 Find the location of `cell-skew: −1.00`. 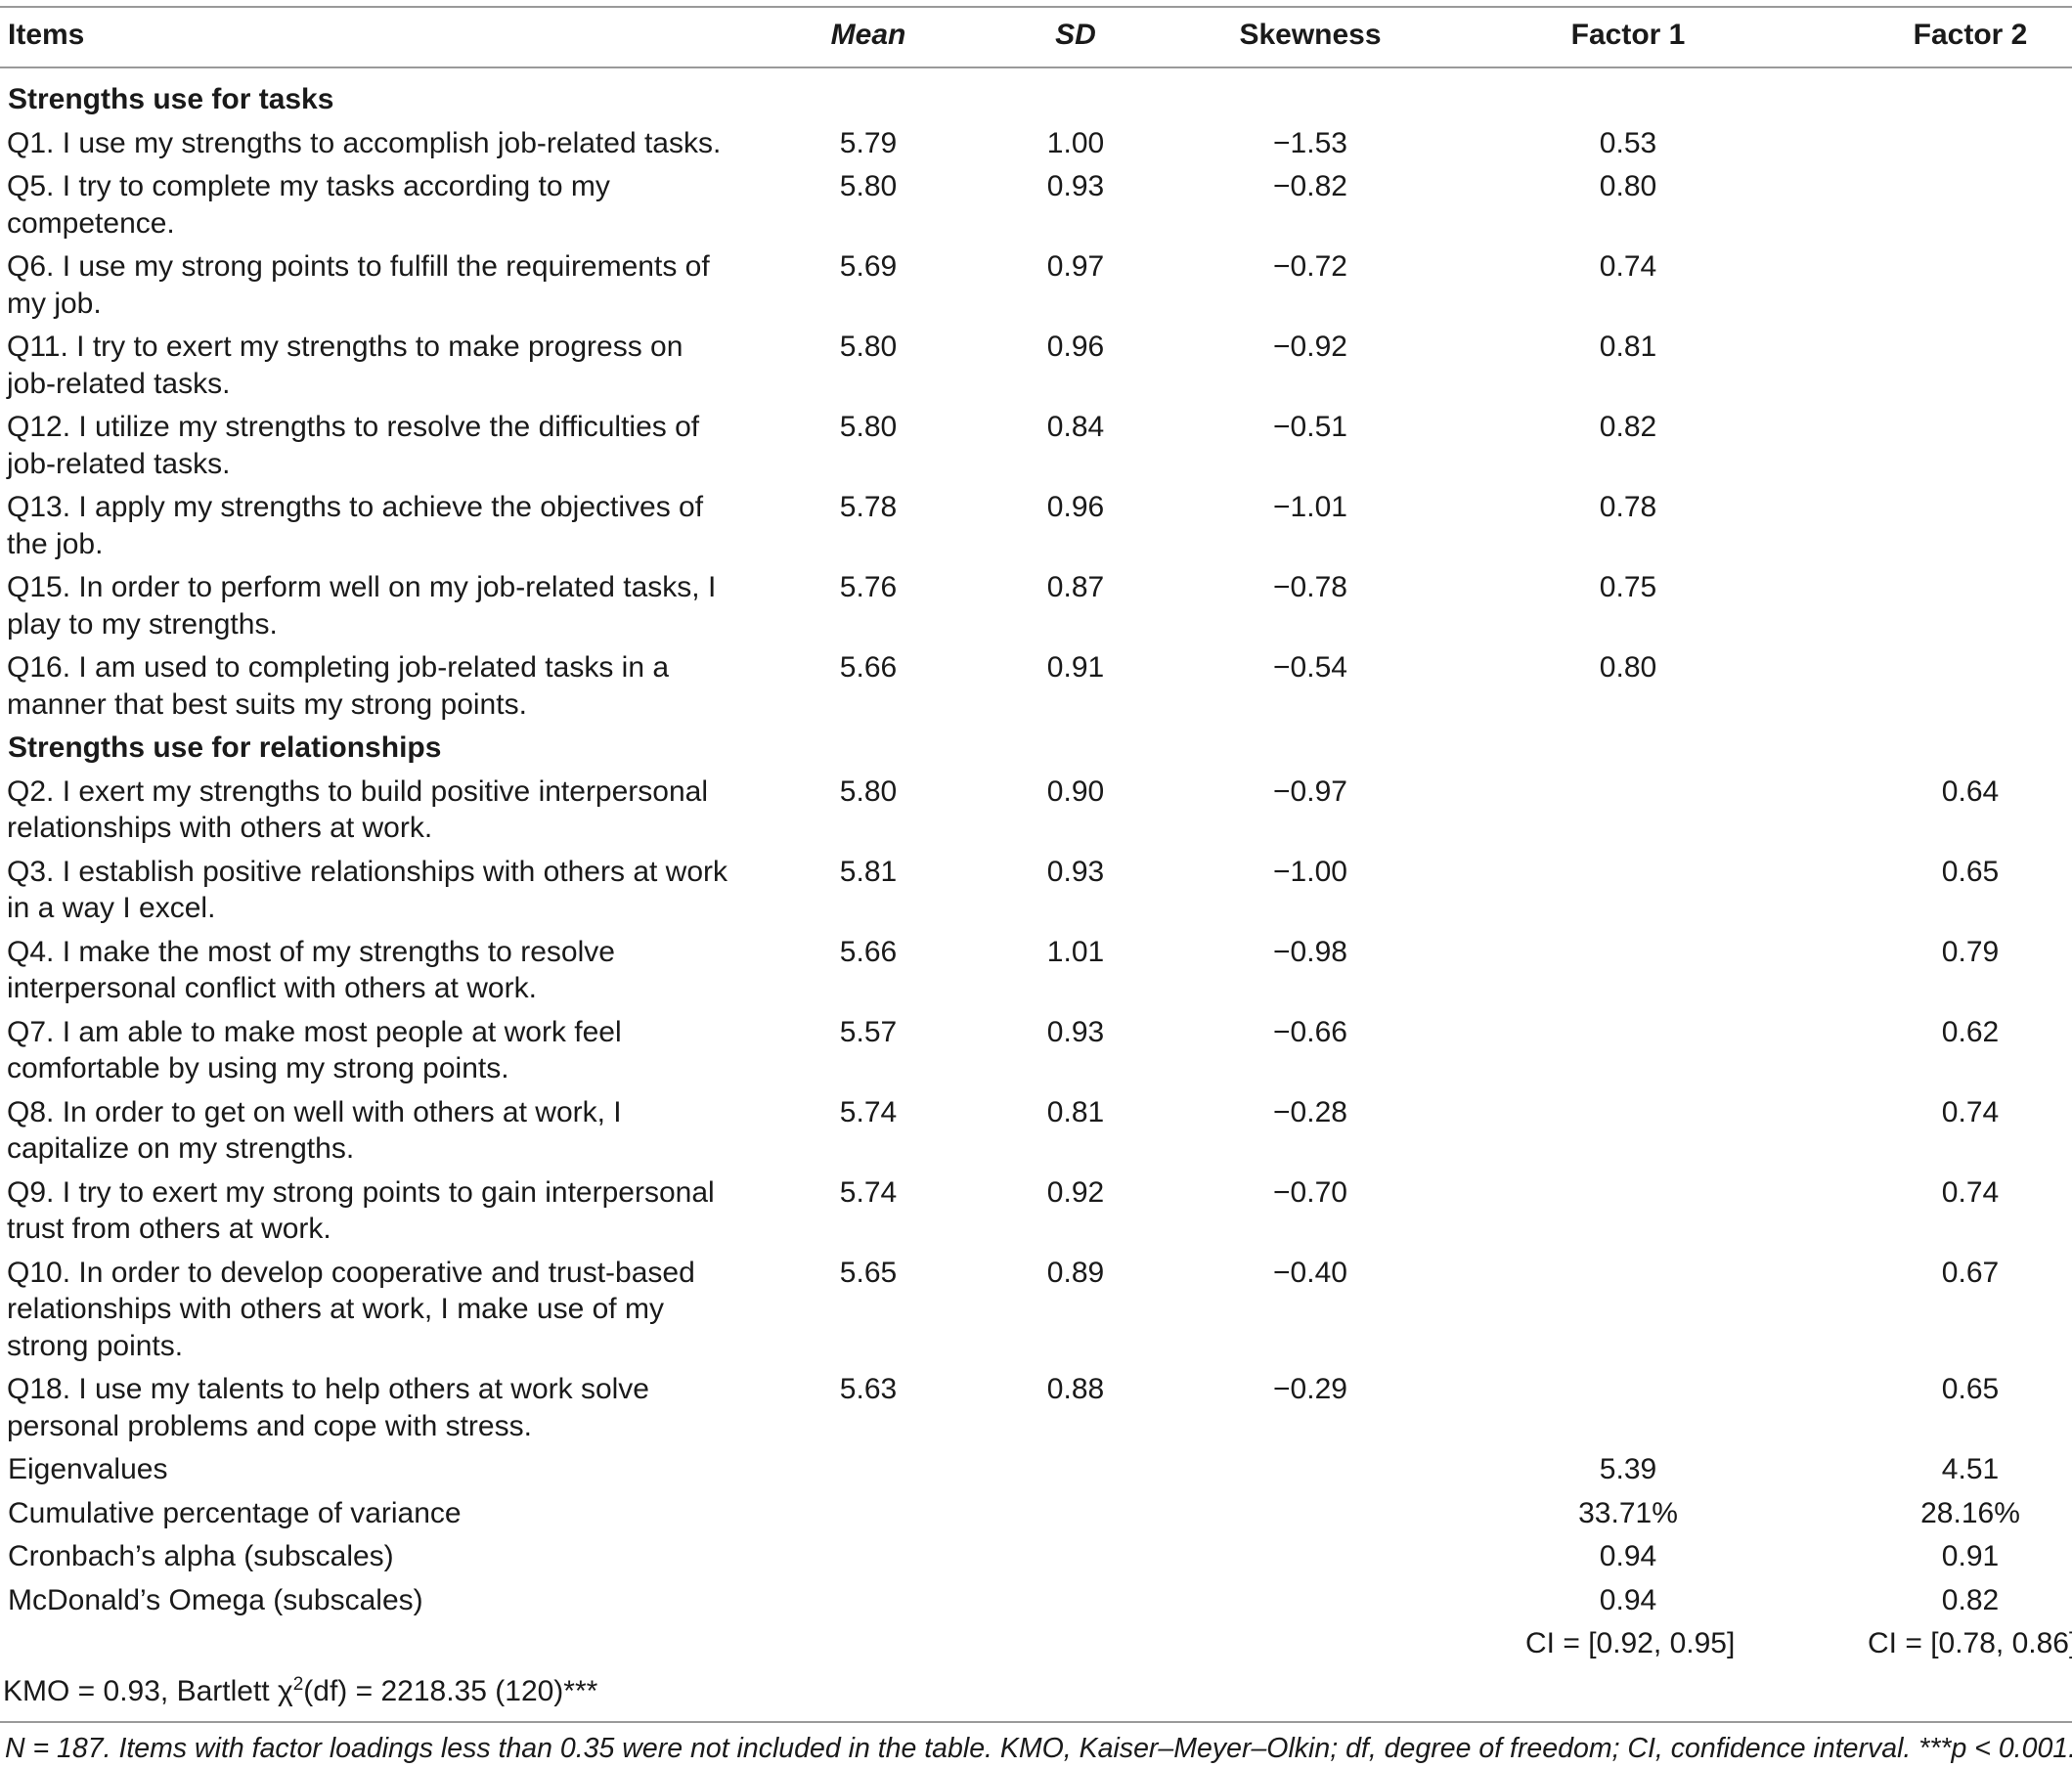

cell-skew: −1.00 is located at coordinates (1310, 871).